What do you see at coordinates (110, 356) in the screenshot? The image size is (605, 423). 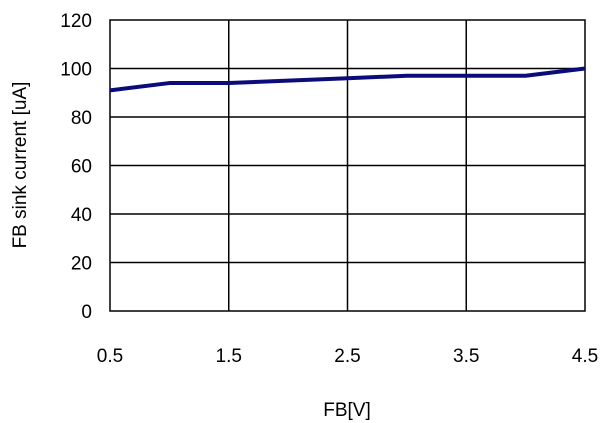 I see `x-tick-label: 0.5` at bounding box center [110, 356].